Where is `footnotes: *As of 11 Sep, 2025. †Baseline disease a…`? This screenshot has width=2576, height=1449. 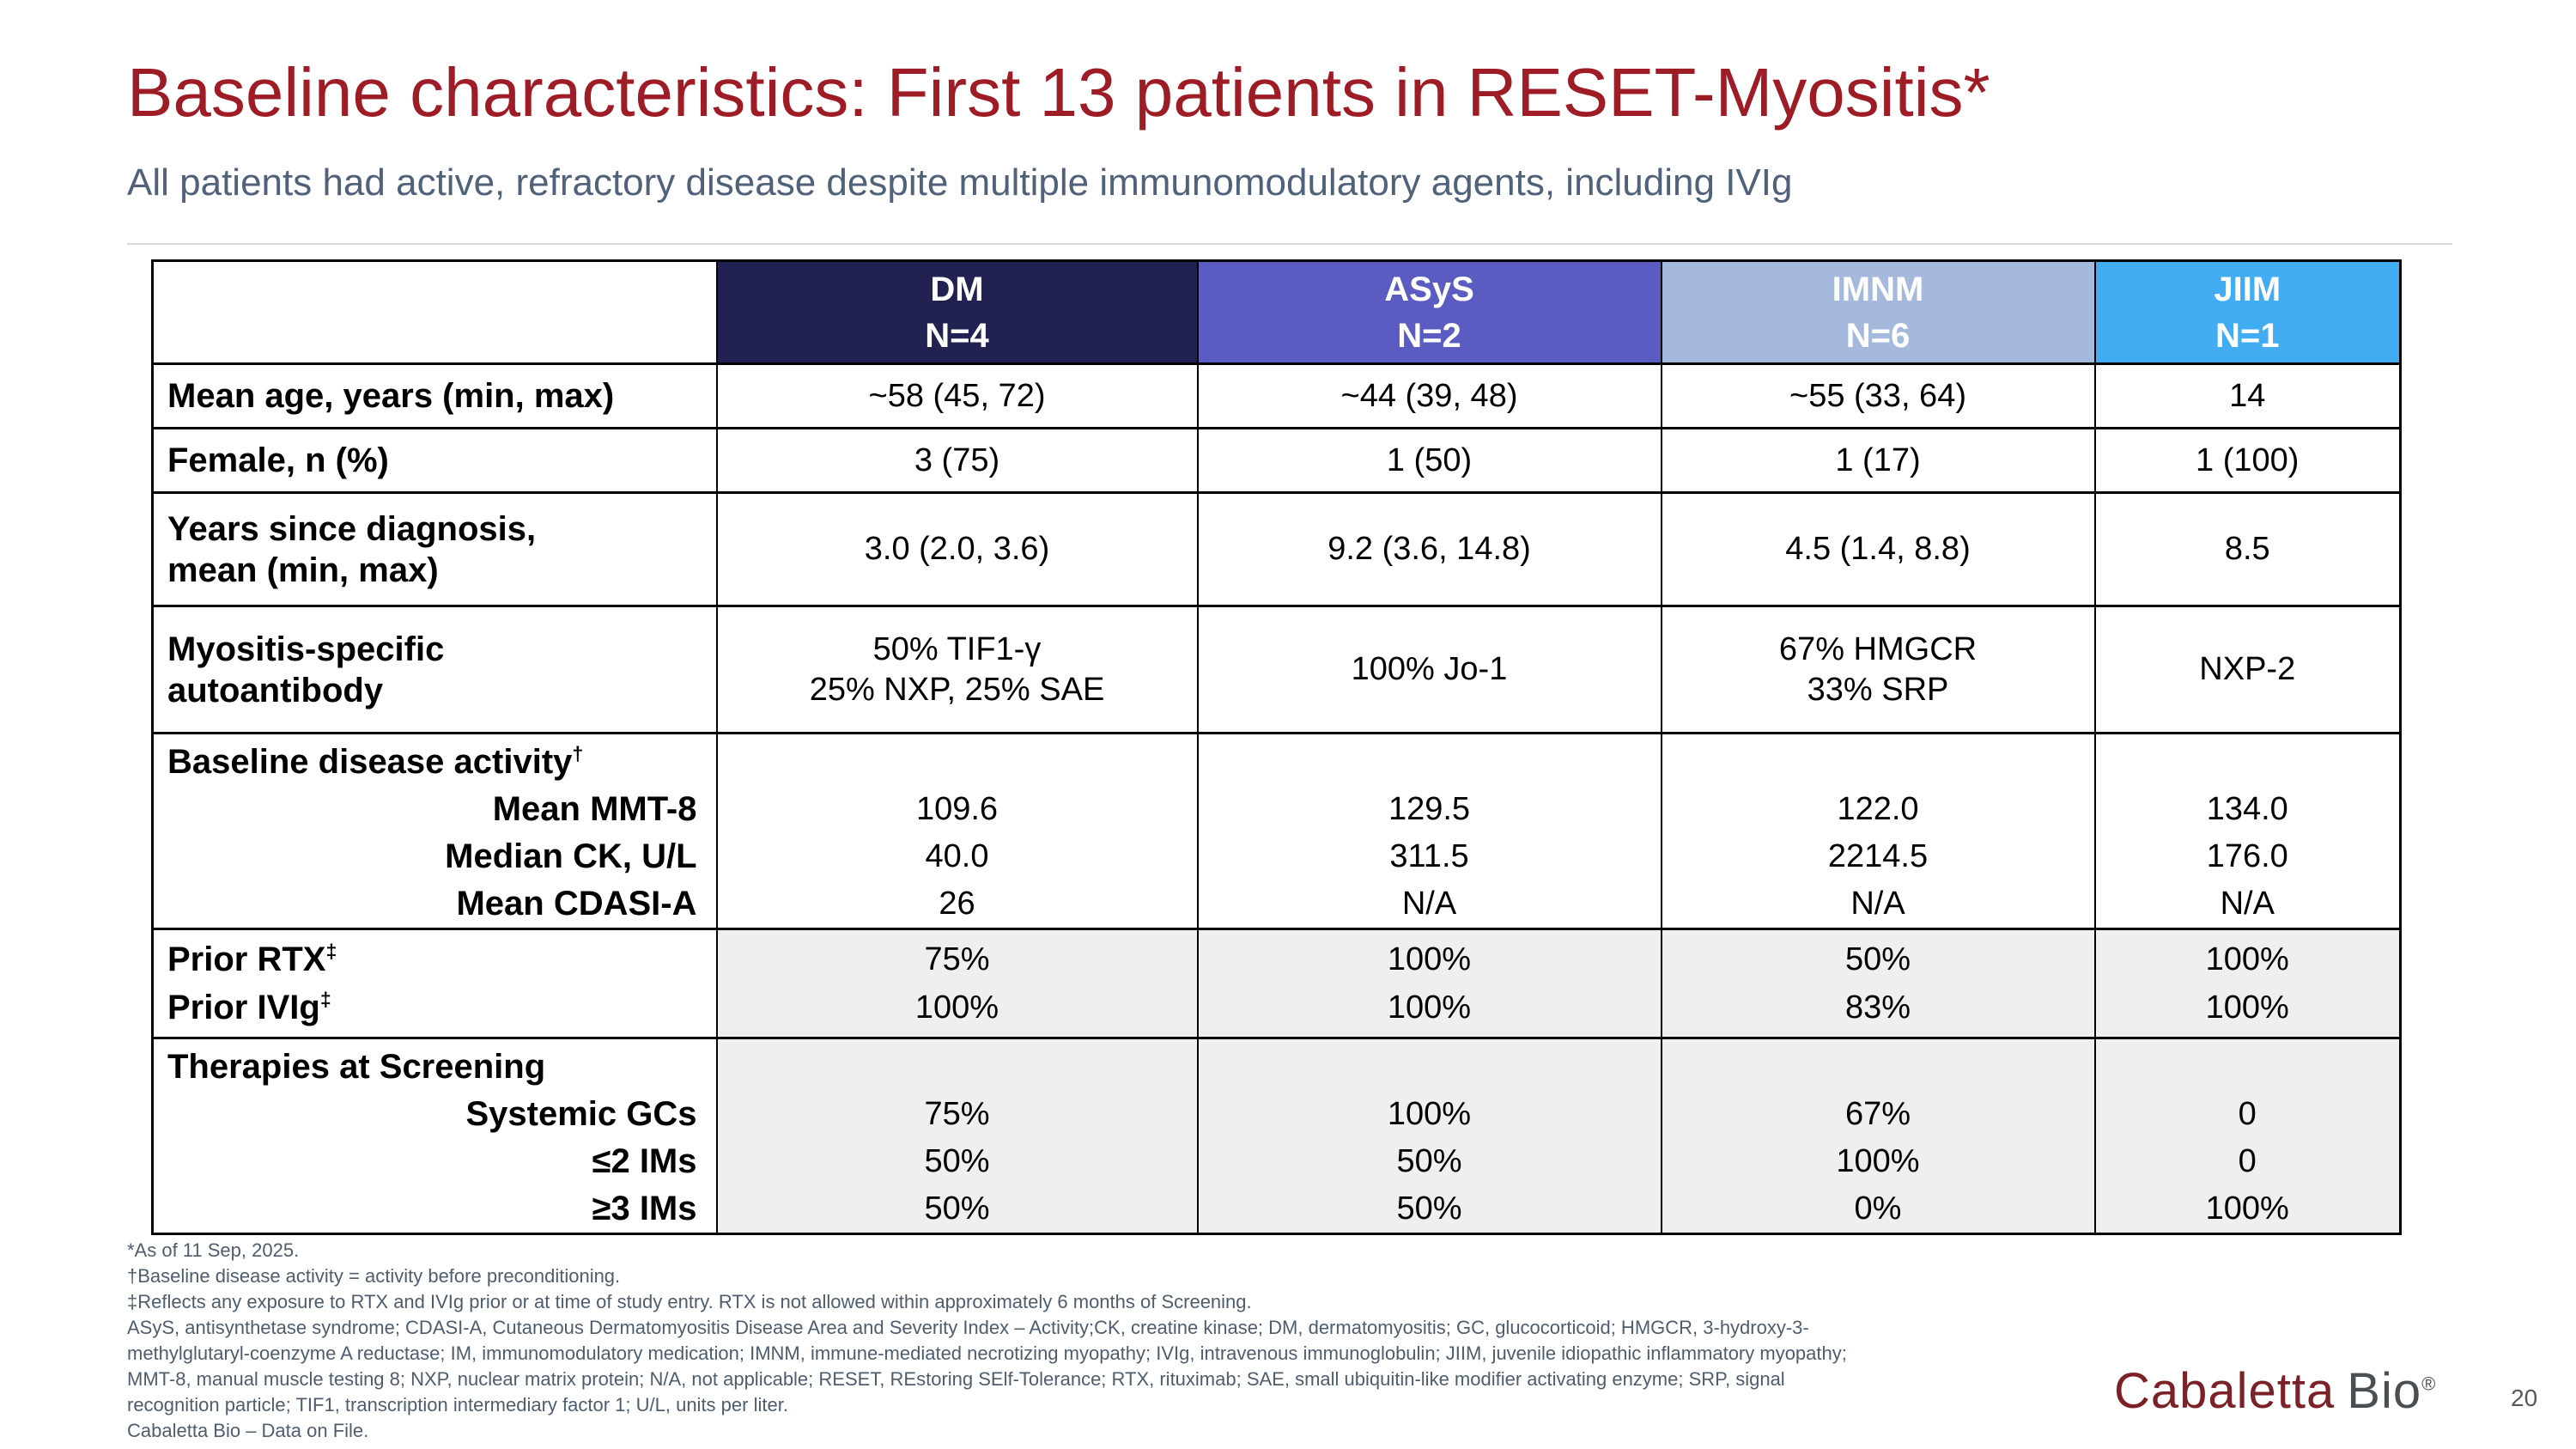 footnotes: *As of 11 Sep, 2025. †Baseline disease a… is located at coordinates (1114, 1341).